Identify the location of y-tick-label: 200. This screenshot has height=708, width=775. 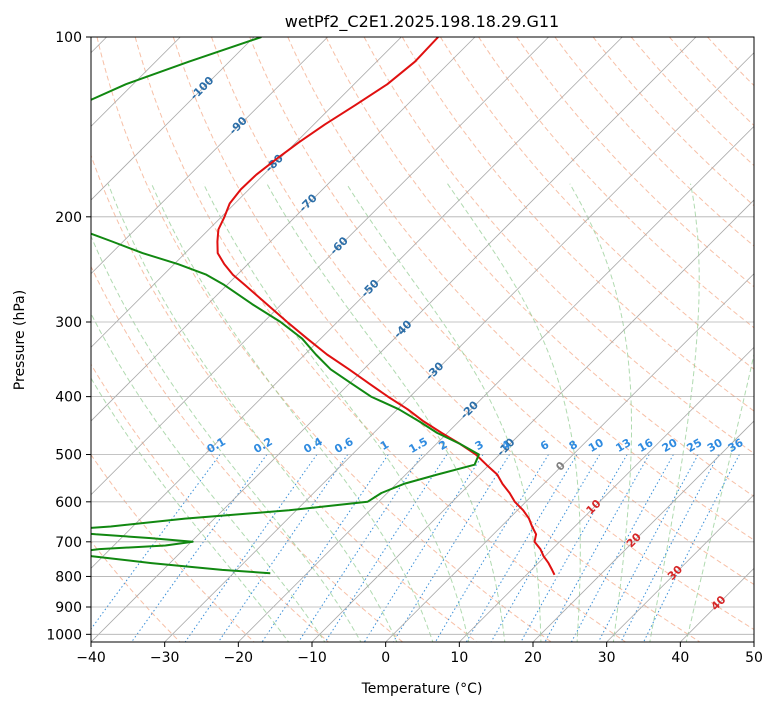
(68, 218).